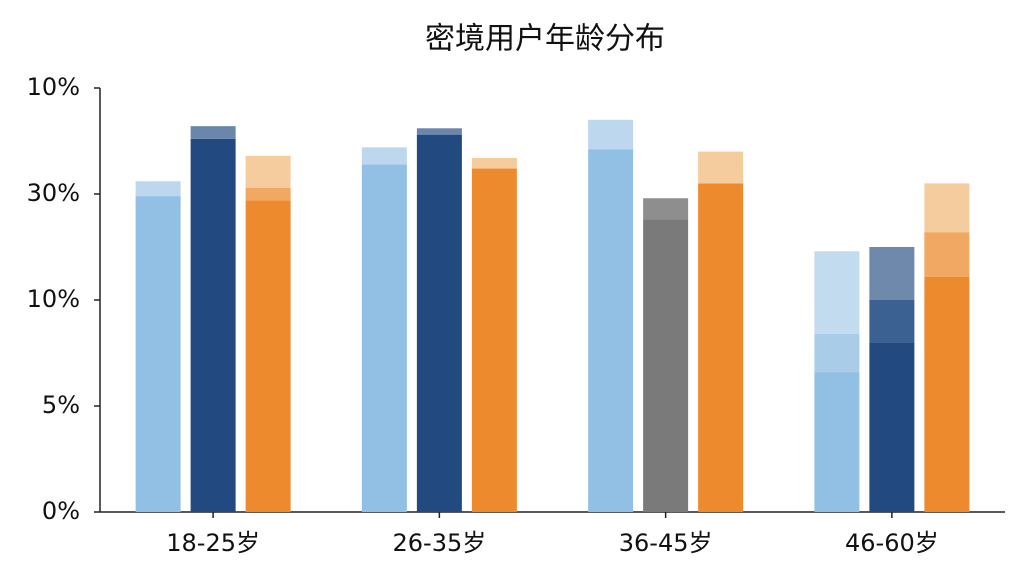 The height and width of the screenshot is (576, 1024). I want to click on x-tick-label: 46-60岁, so click(892, 543).